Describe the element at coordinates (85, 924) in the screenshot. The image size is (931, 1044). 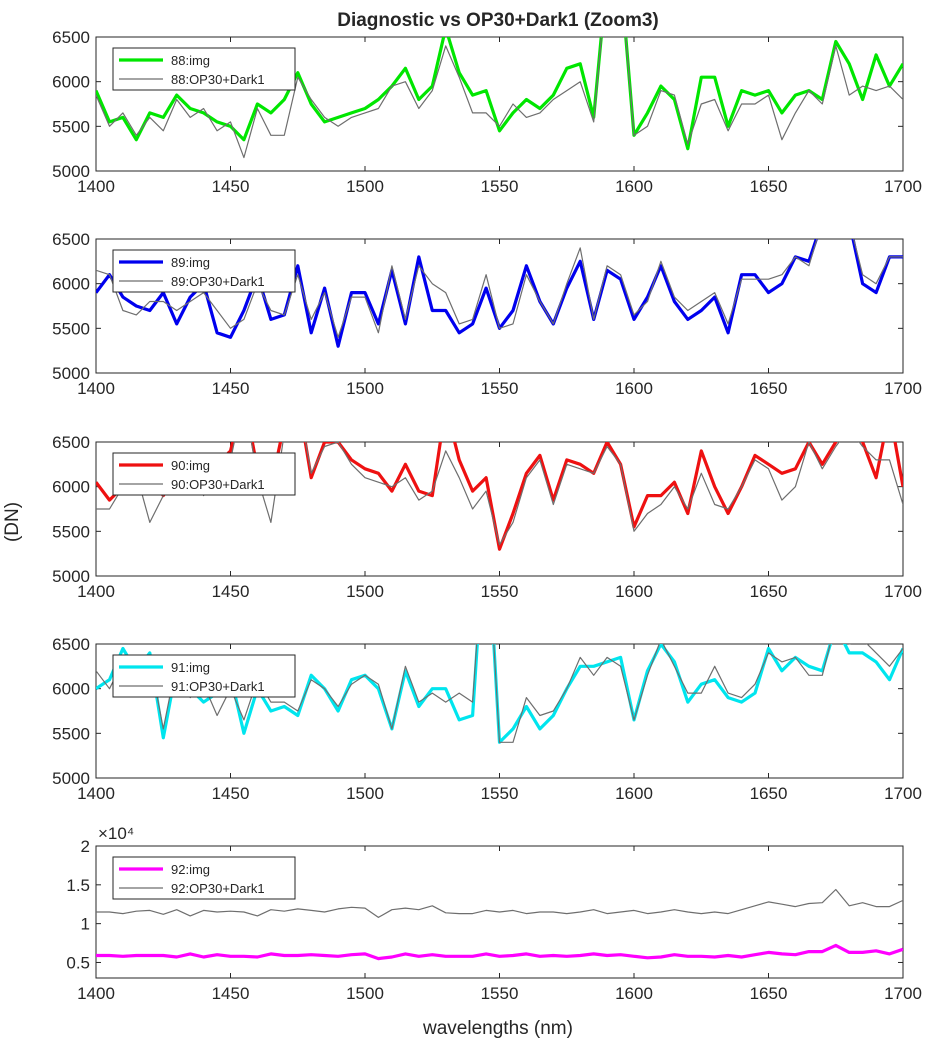
I see `y-tick-label: 1` at that location.